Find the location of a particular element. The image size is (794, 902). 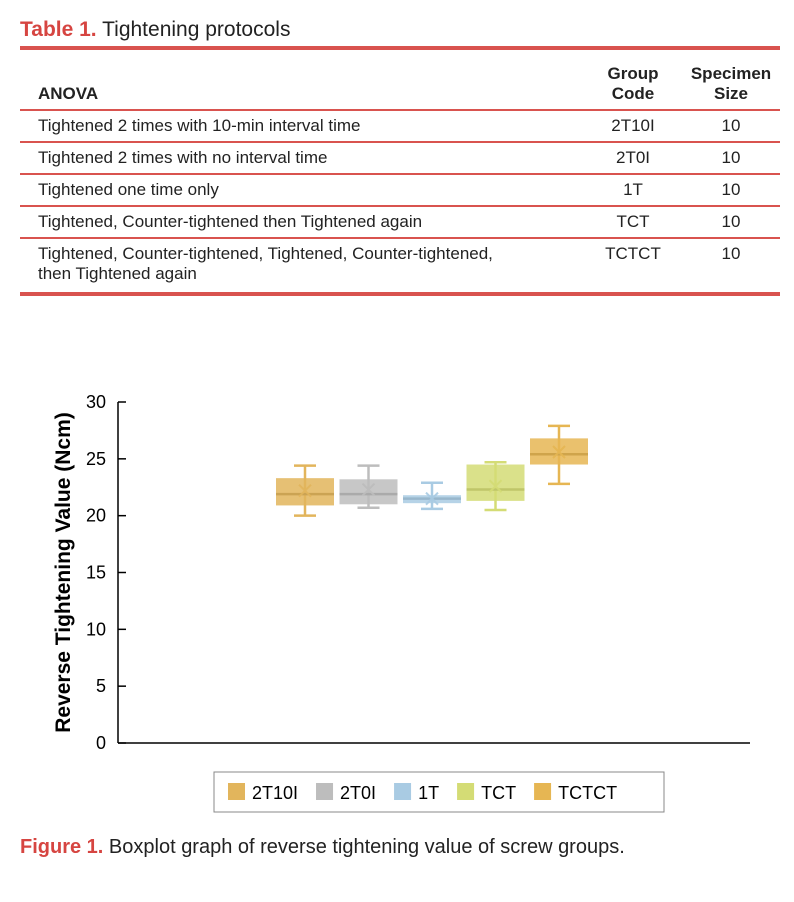

y-tick-label: 30 is located at coordinates (96, 402).